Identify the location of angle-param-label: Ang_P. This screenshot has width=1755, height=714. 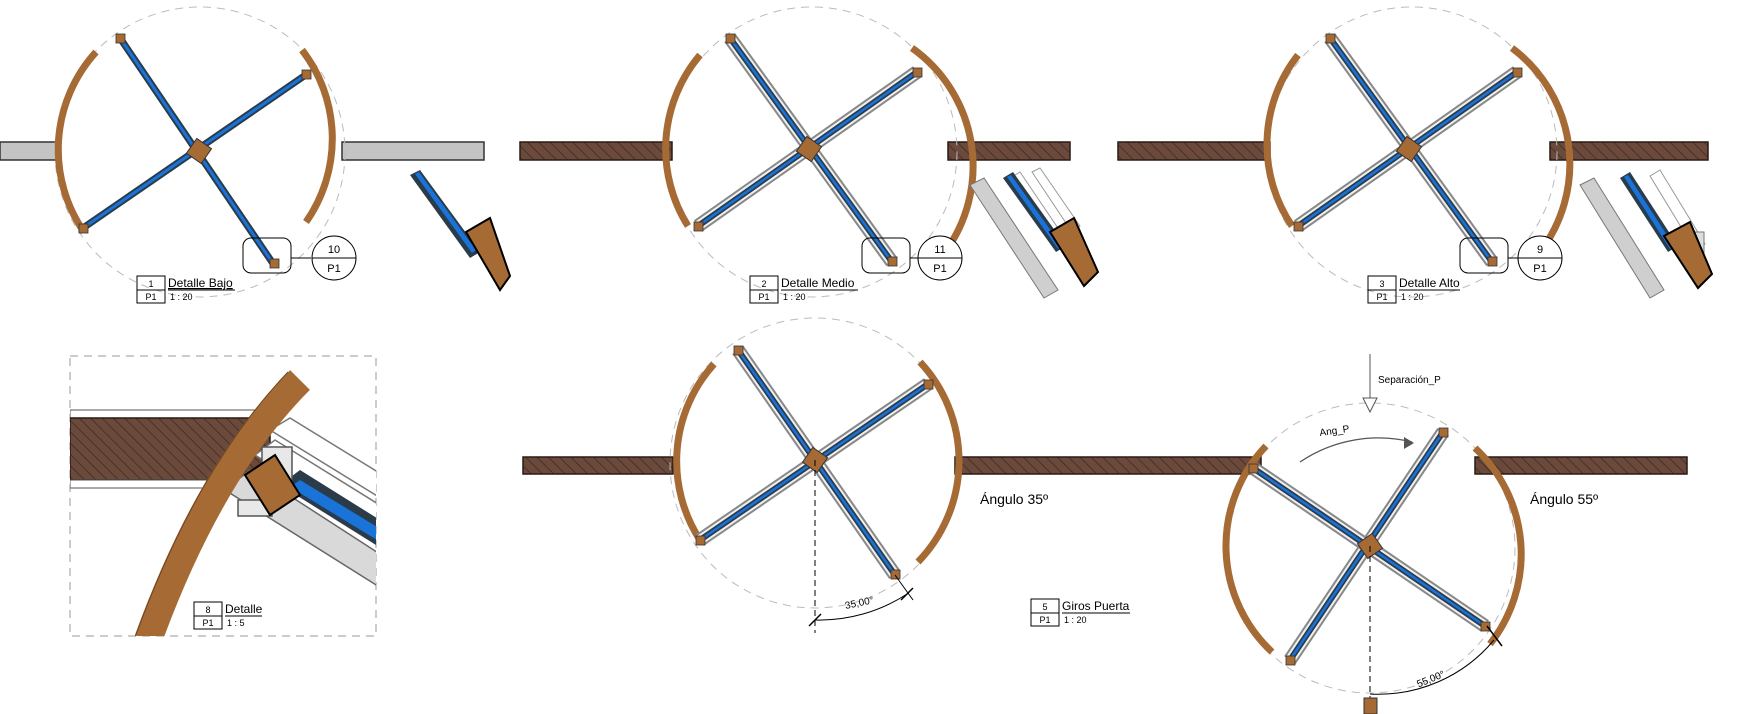
(1335, 431).